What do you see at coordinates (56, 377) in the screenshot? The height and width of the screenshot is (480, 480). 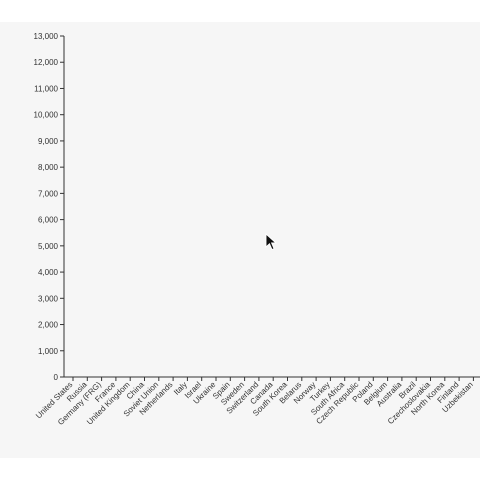 I see `y-tick-label: 0` at bounding box center [56, 377].